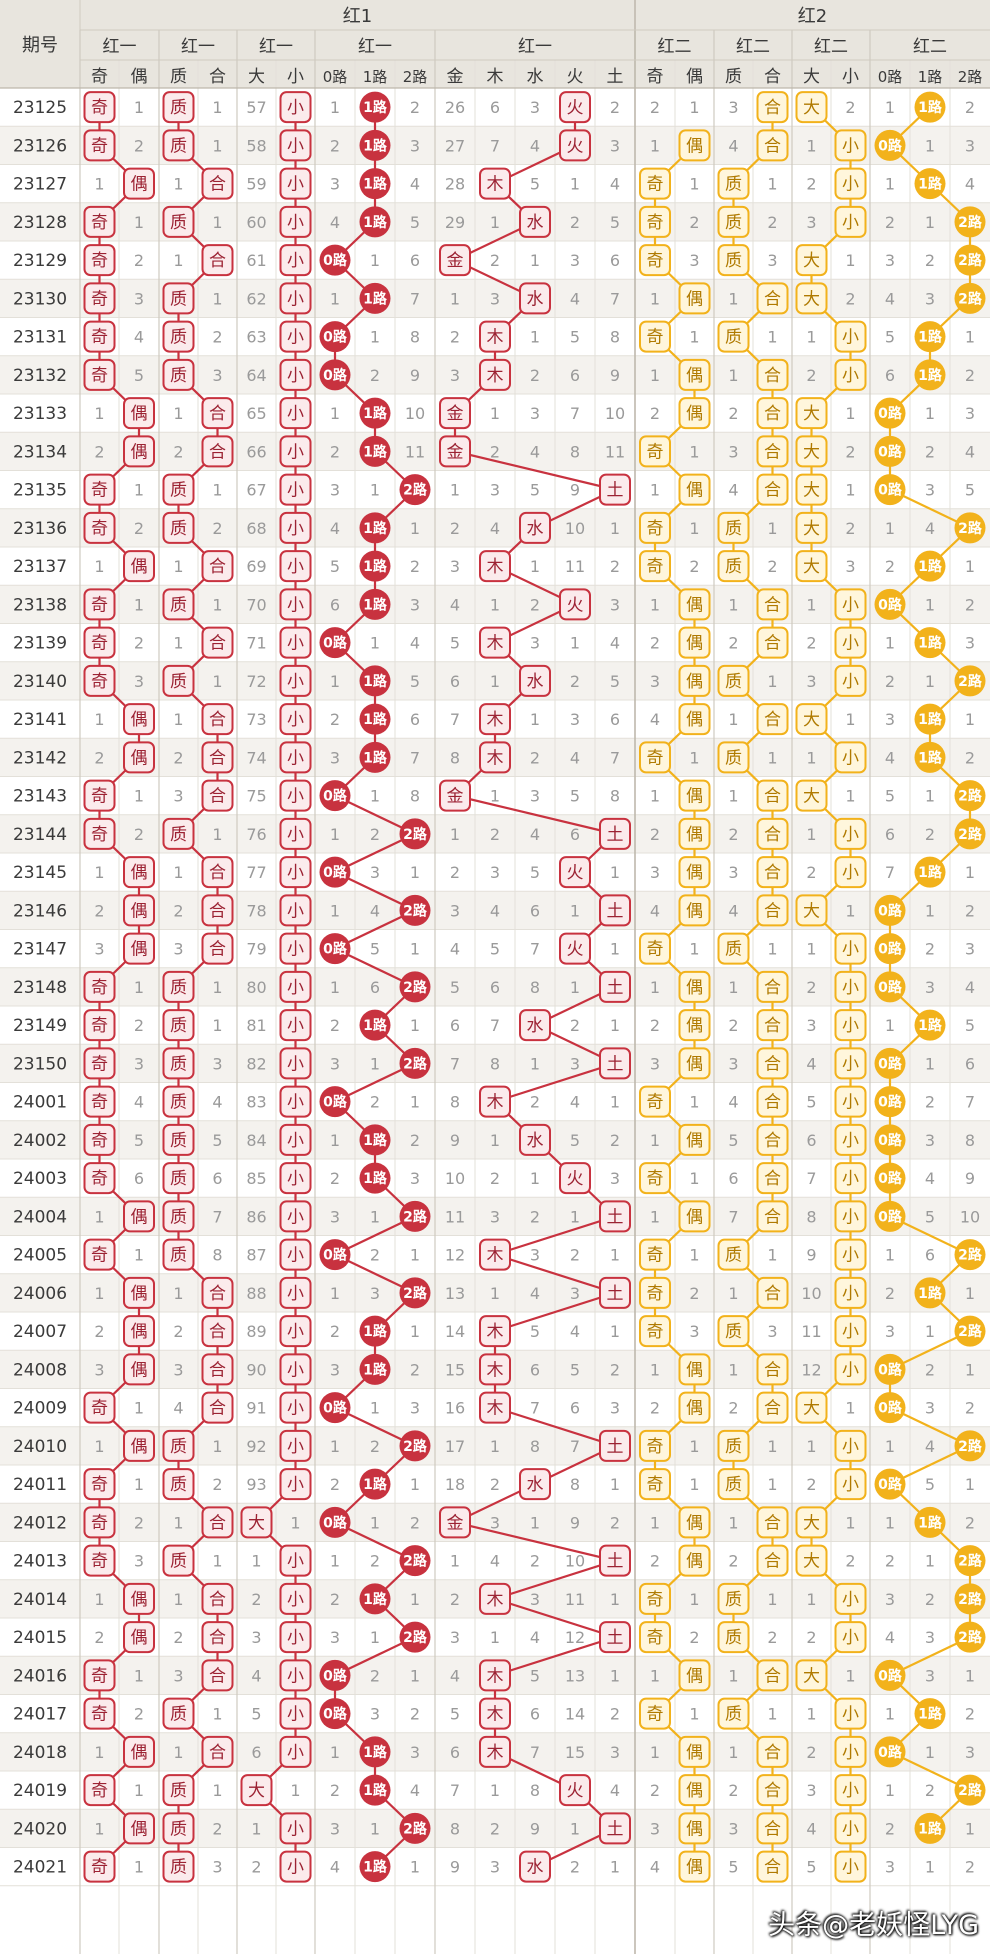 The height and width of the screenshot is (1954, 993). I want to click on column-label: 大, so click(256, 77).